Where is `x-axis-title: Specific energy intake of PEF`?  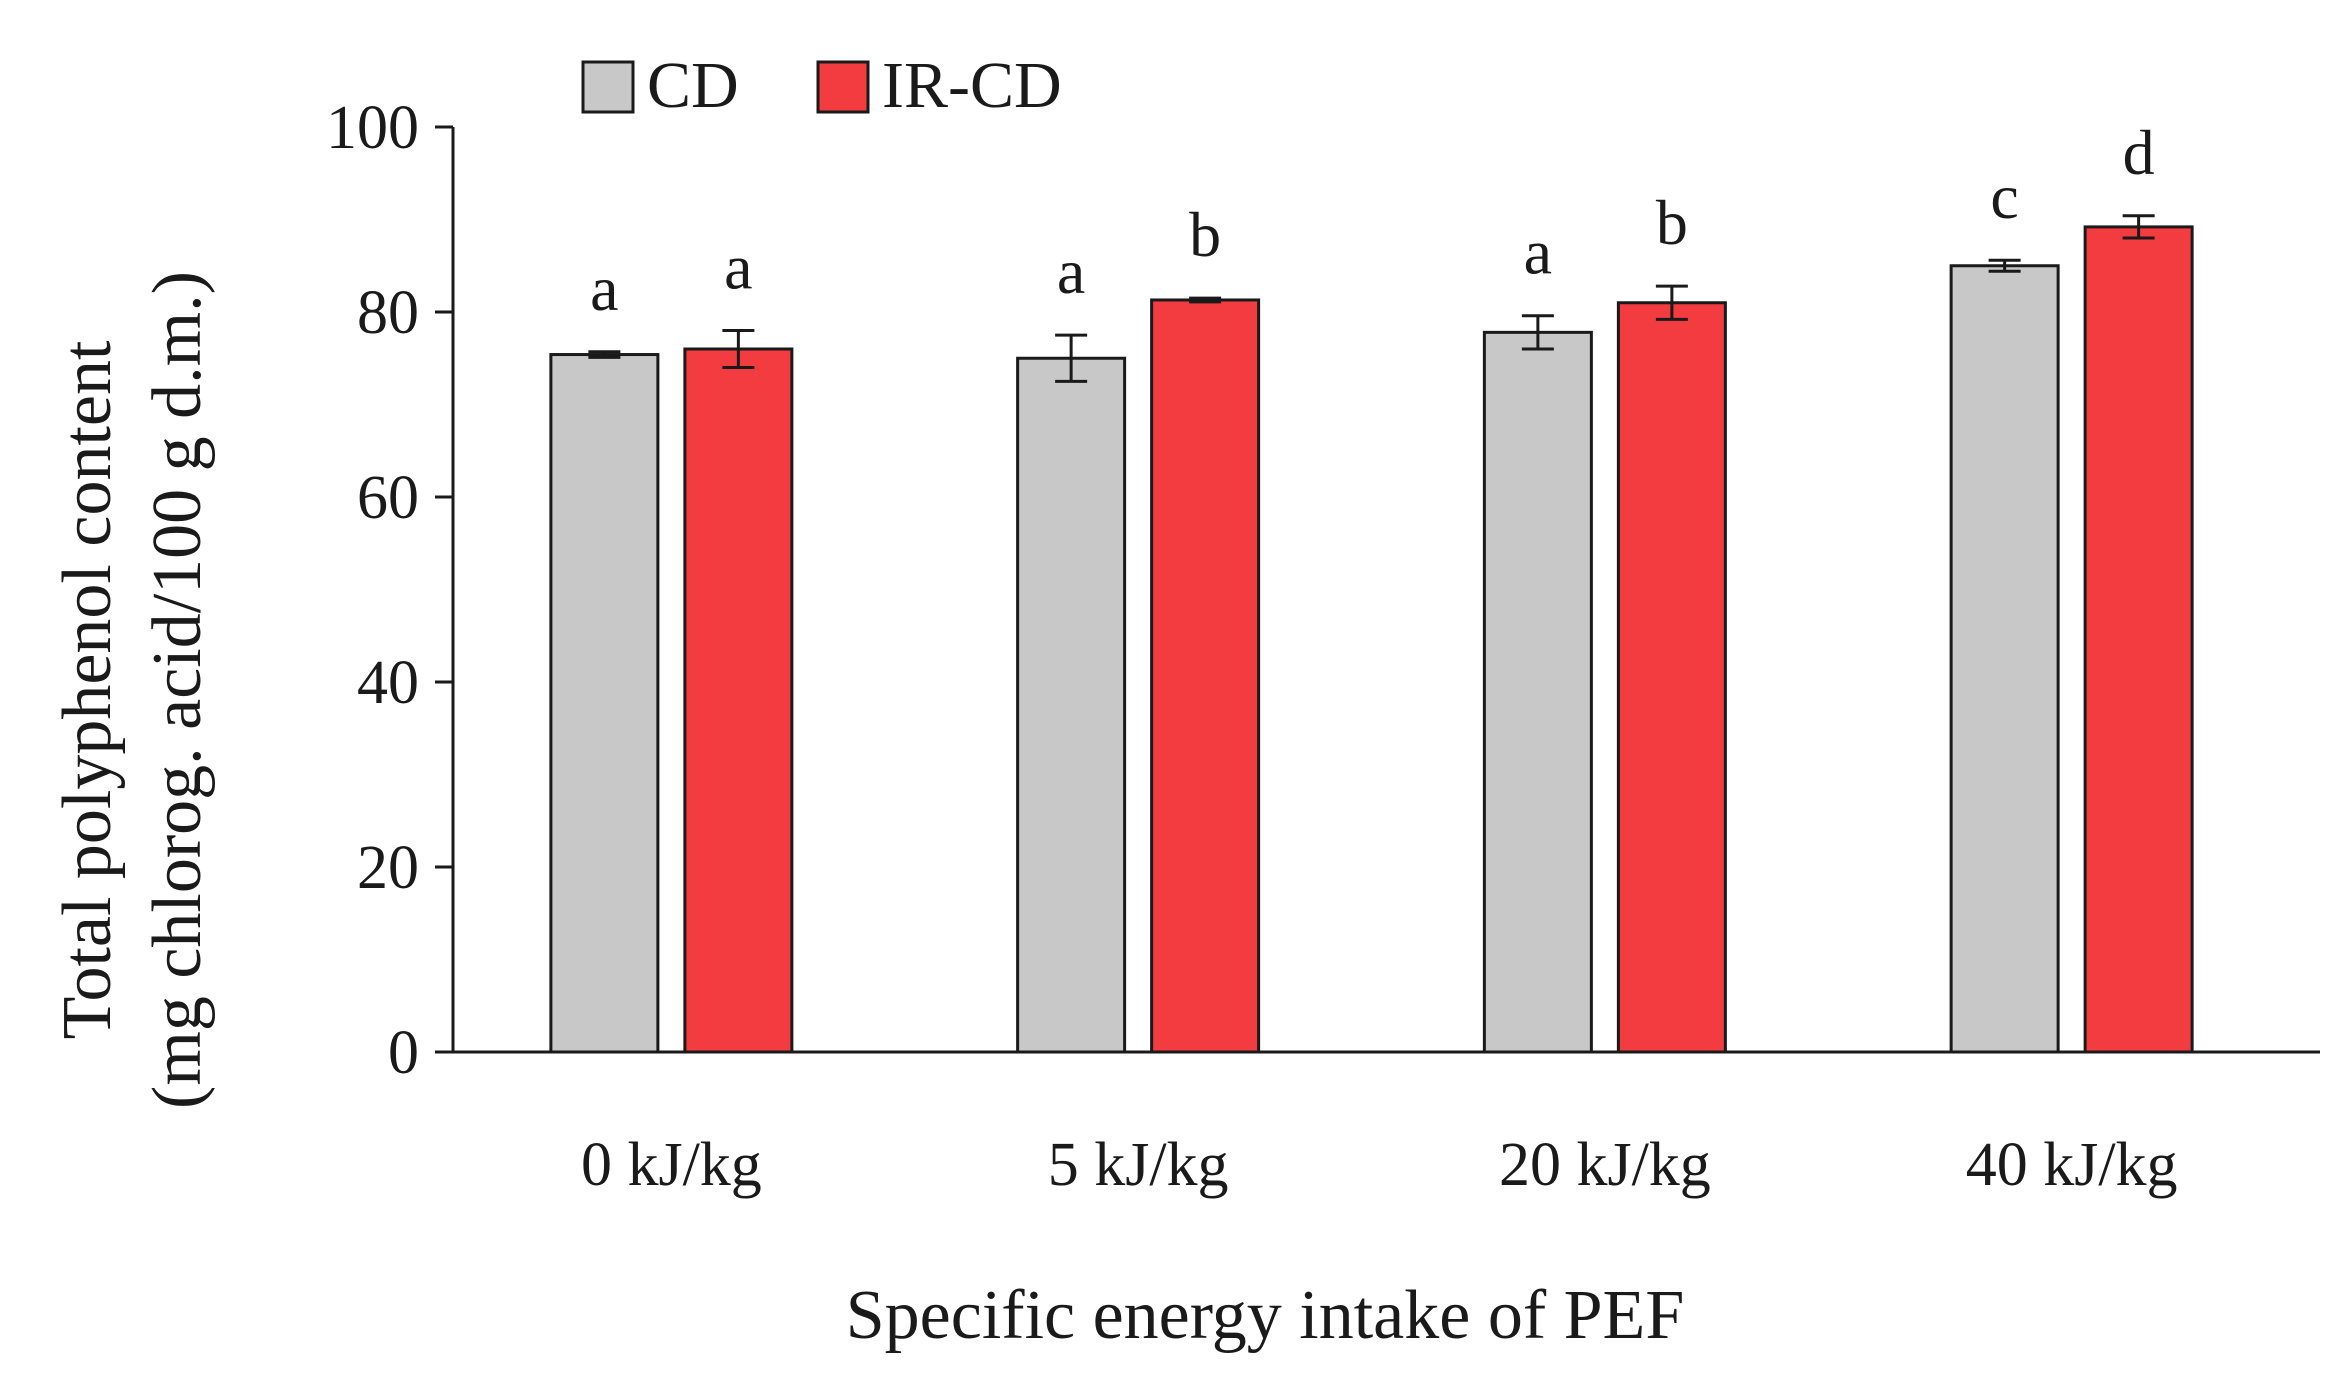 x-axis-title: Specific energy intake of PEF is located at coordinates (1265, 1315).